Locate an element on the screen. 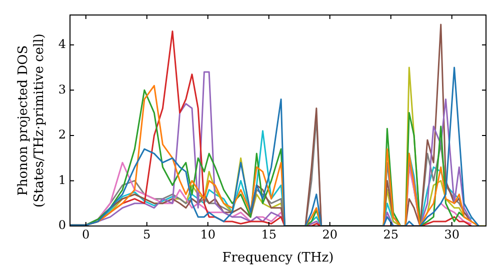 The image size is (500, 280). x-tick-label: 0 is located at coordinates (86, 234).